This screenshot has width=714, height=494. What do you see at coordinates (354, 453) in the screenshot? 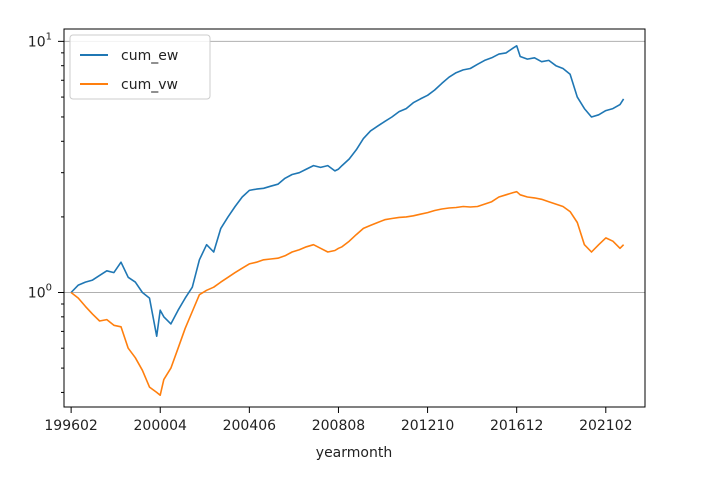
I see `x-axis-title: yearmonth` at bounding box center [354, 453].